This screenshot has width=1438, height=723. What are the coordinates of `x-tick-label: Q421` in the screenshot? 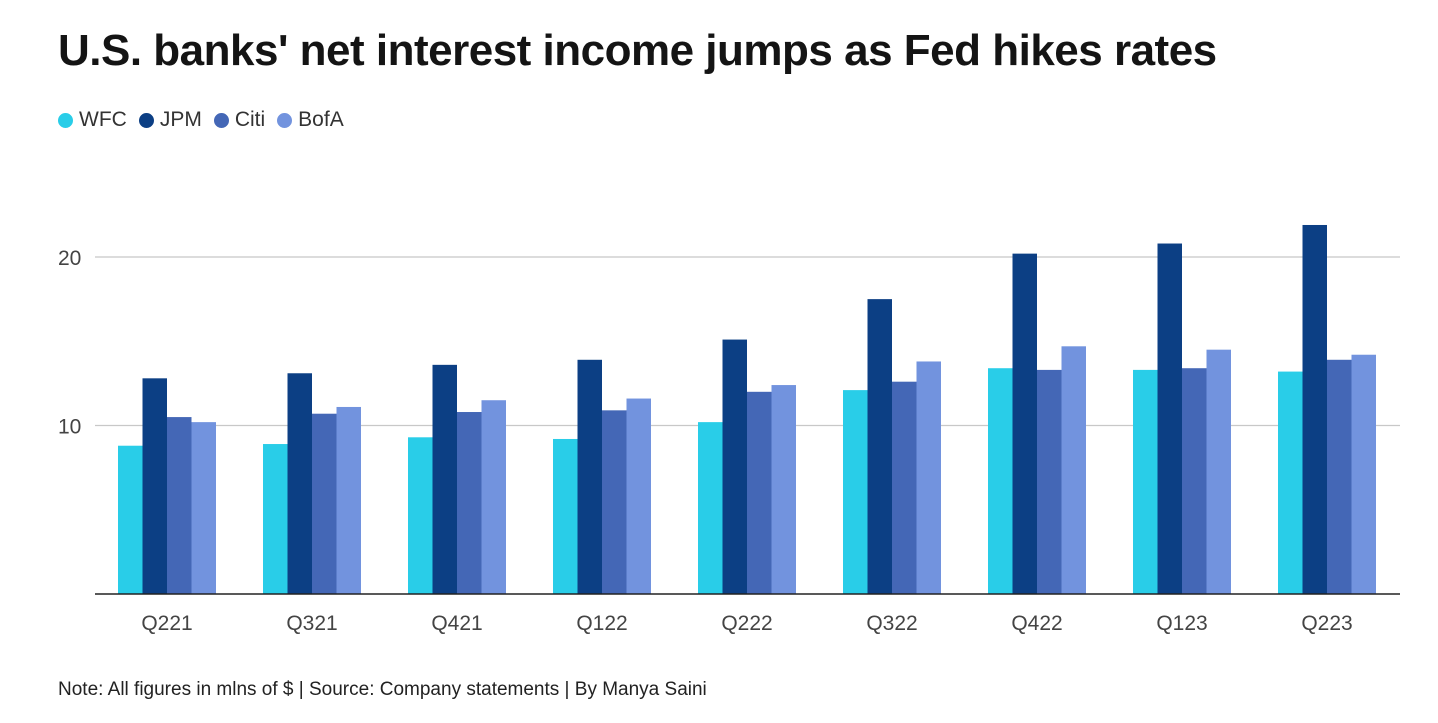 It's located at (456, 623).